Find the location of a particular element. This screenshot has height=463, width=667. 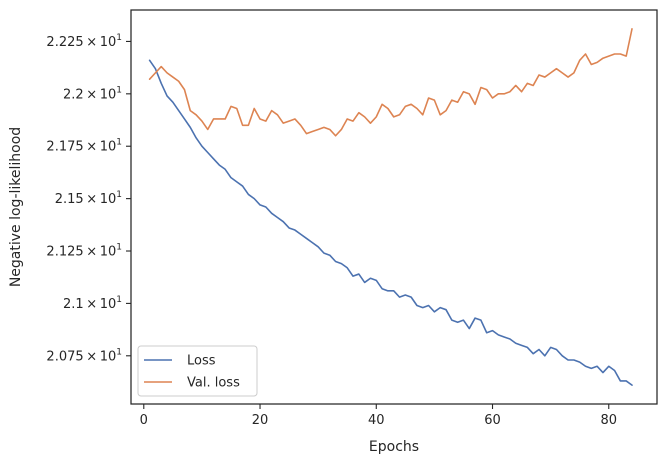

x-tick-label: 40 is located at coordinates (376, 420).